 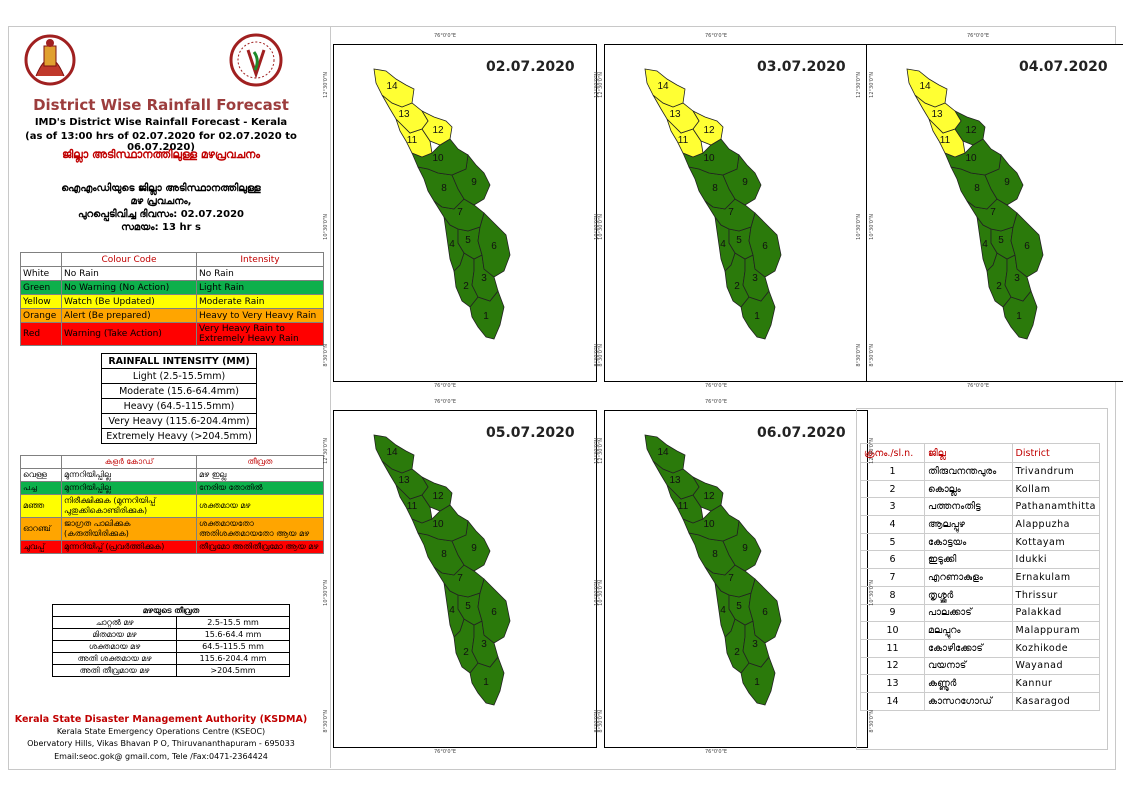 I want to click on kerala-emblem-icon, so click(x=50, y=60).